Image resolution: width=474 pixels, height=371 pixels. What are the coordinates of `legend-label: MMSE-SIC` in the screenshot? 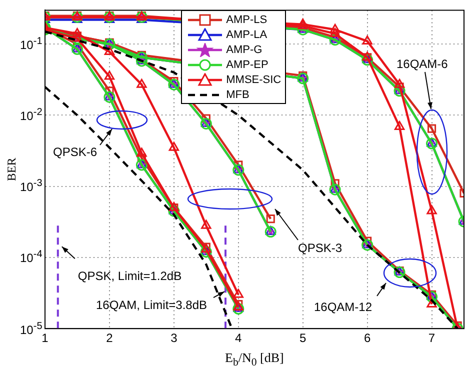 It's located at (254, 80).